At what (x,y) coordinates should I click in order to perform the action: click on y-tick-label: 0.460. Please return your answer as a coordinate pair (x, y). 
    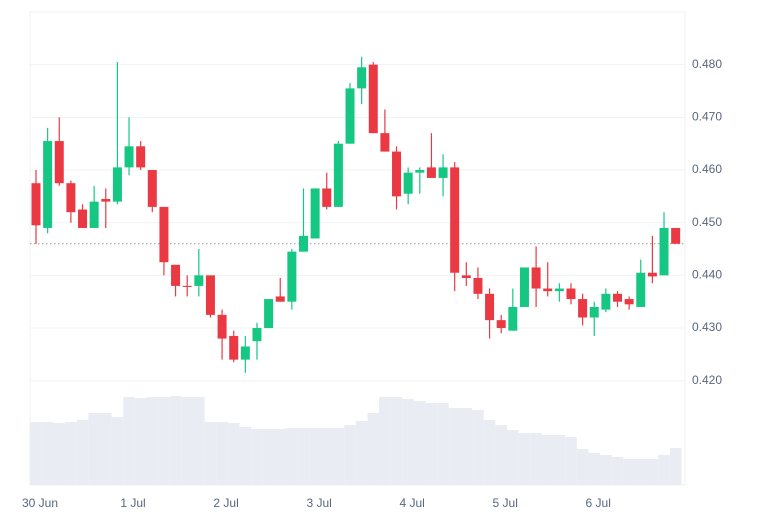
    Looking at the image, I should click on (707, 169).